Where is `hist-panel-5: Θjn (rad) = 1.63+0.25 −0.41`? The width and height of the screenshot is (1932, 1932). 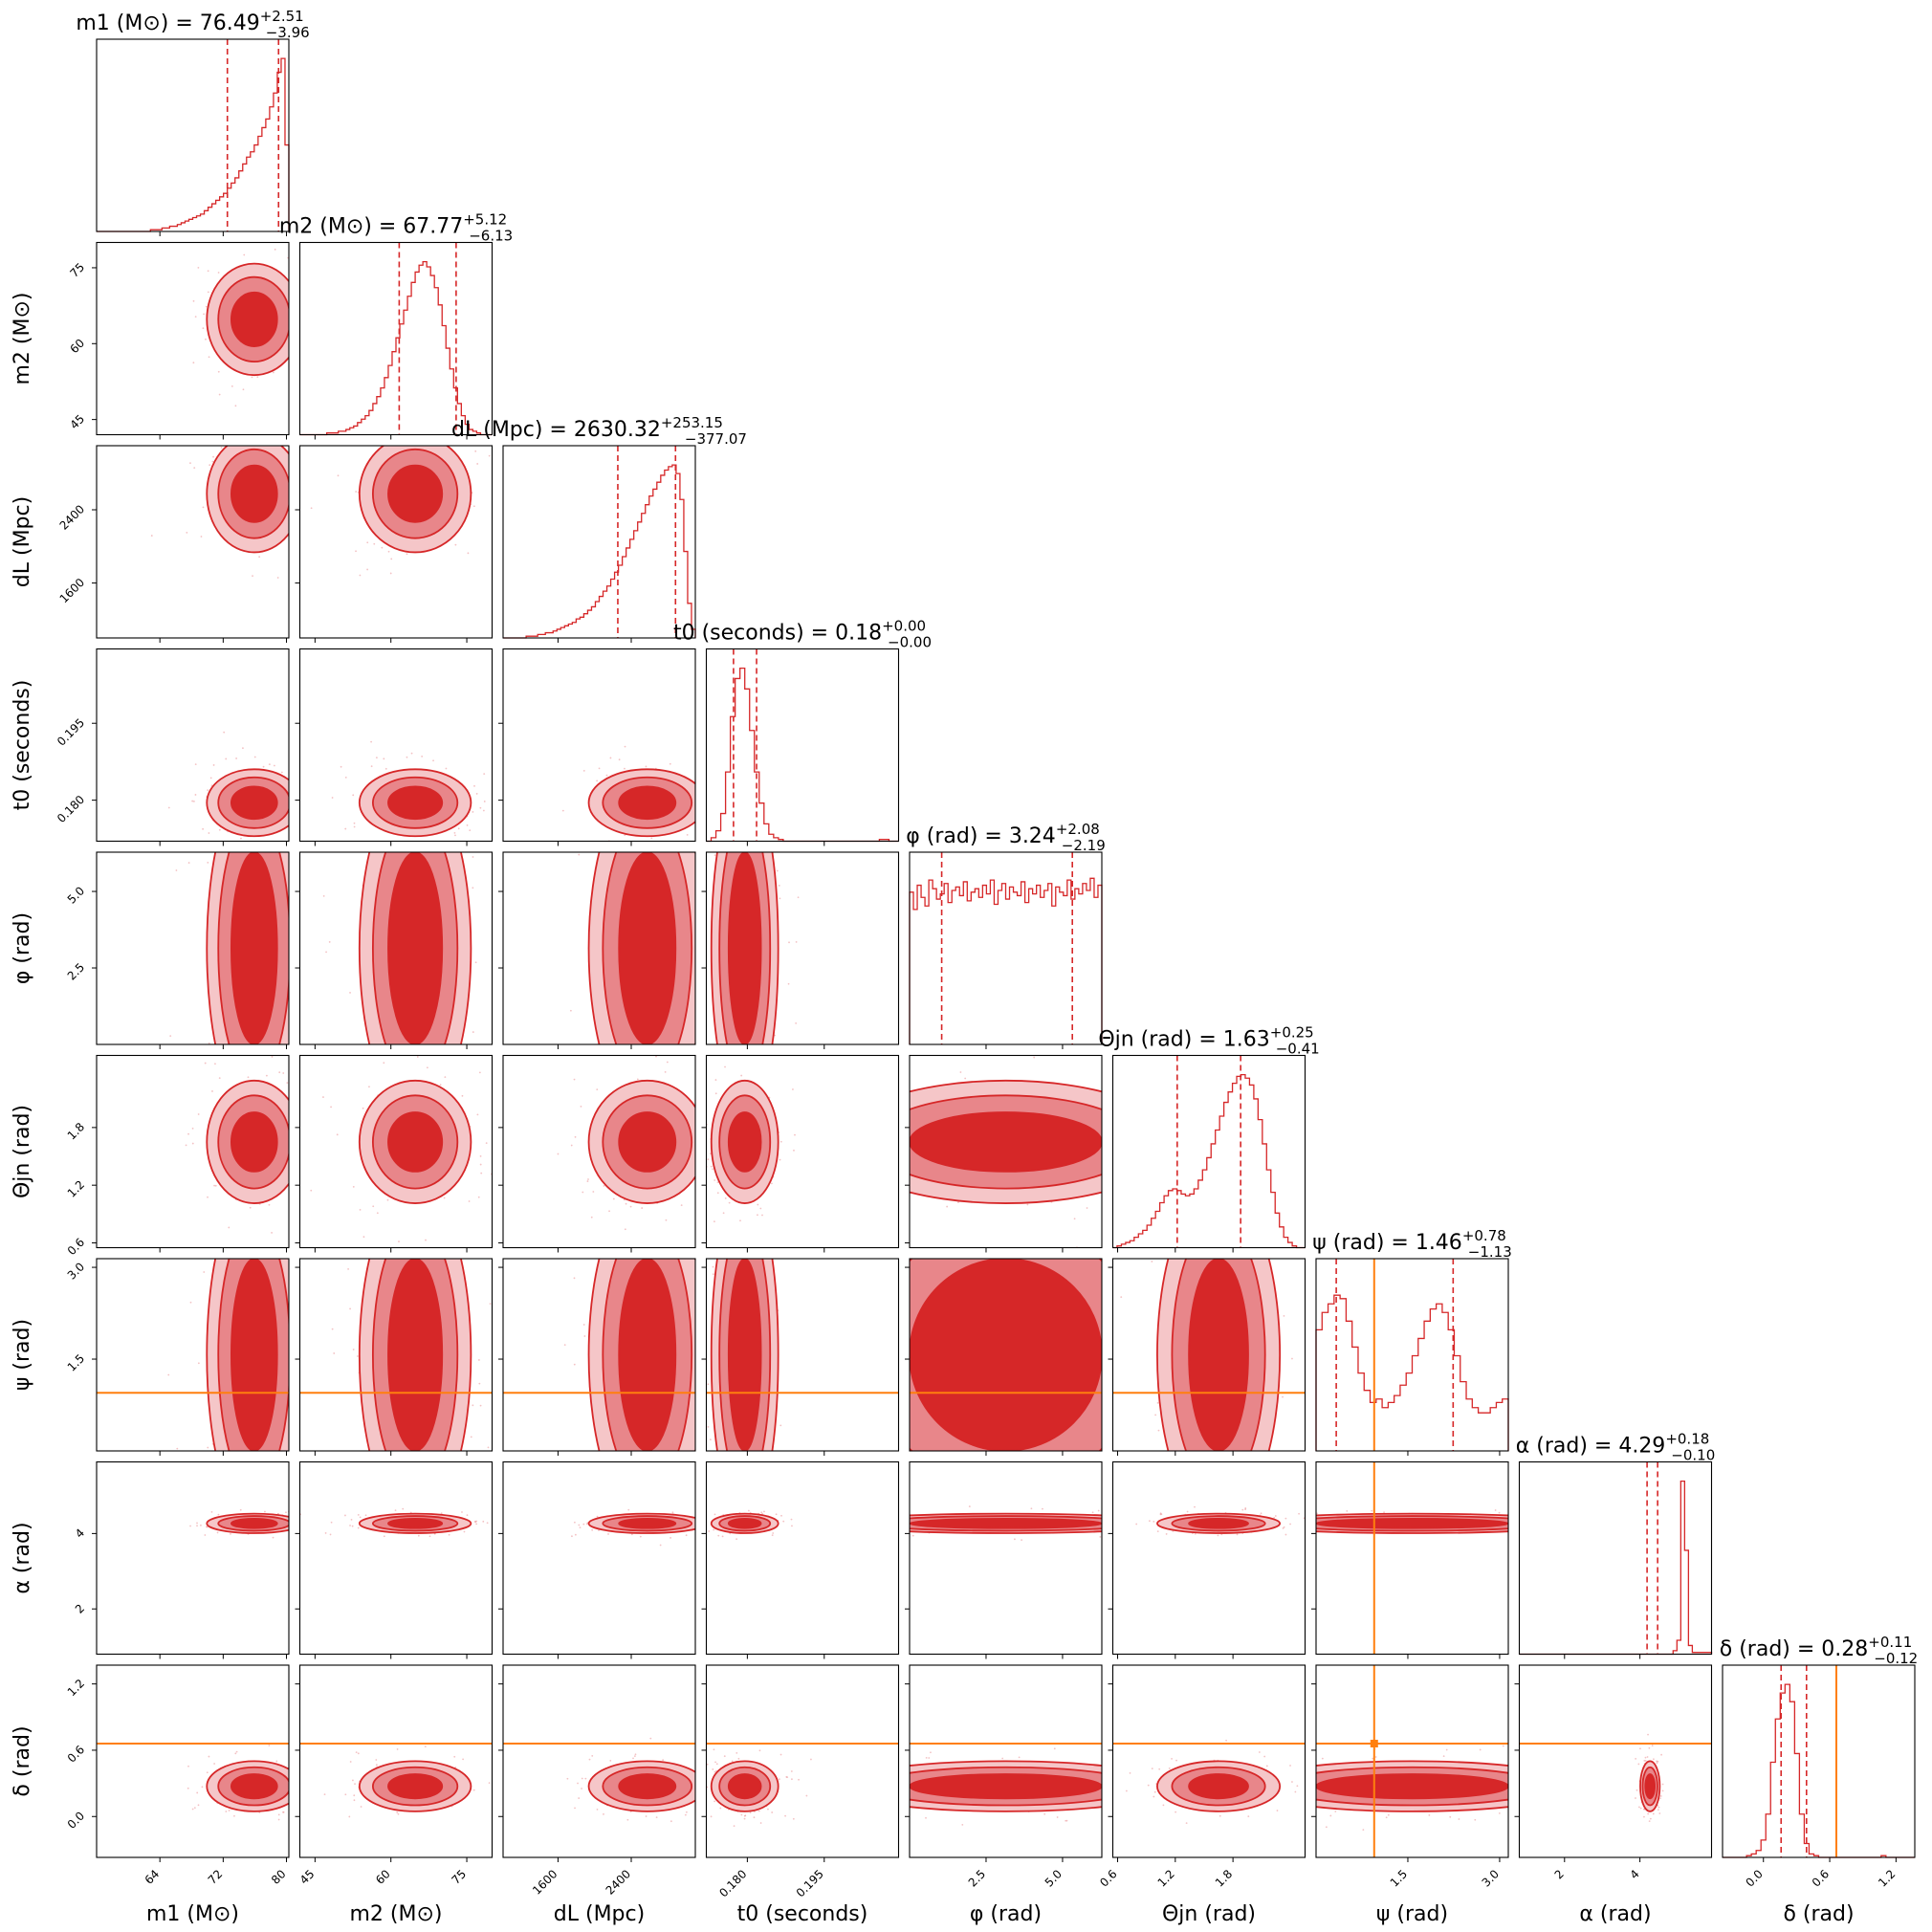 hist-panel-5: Θjn (rad) = 1.63+0.25 −0.41 is located at coordinates (1209, 1138).